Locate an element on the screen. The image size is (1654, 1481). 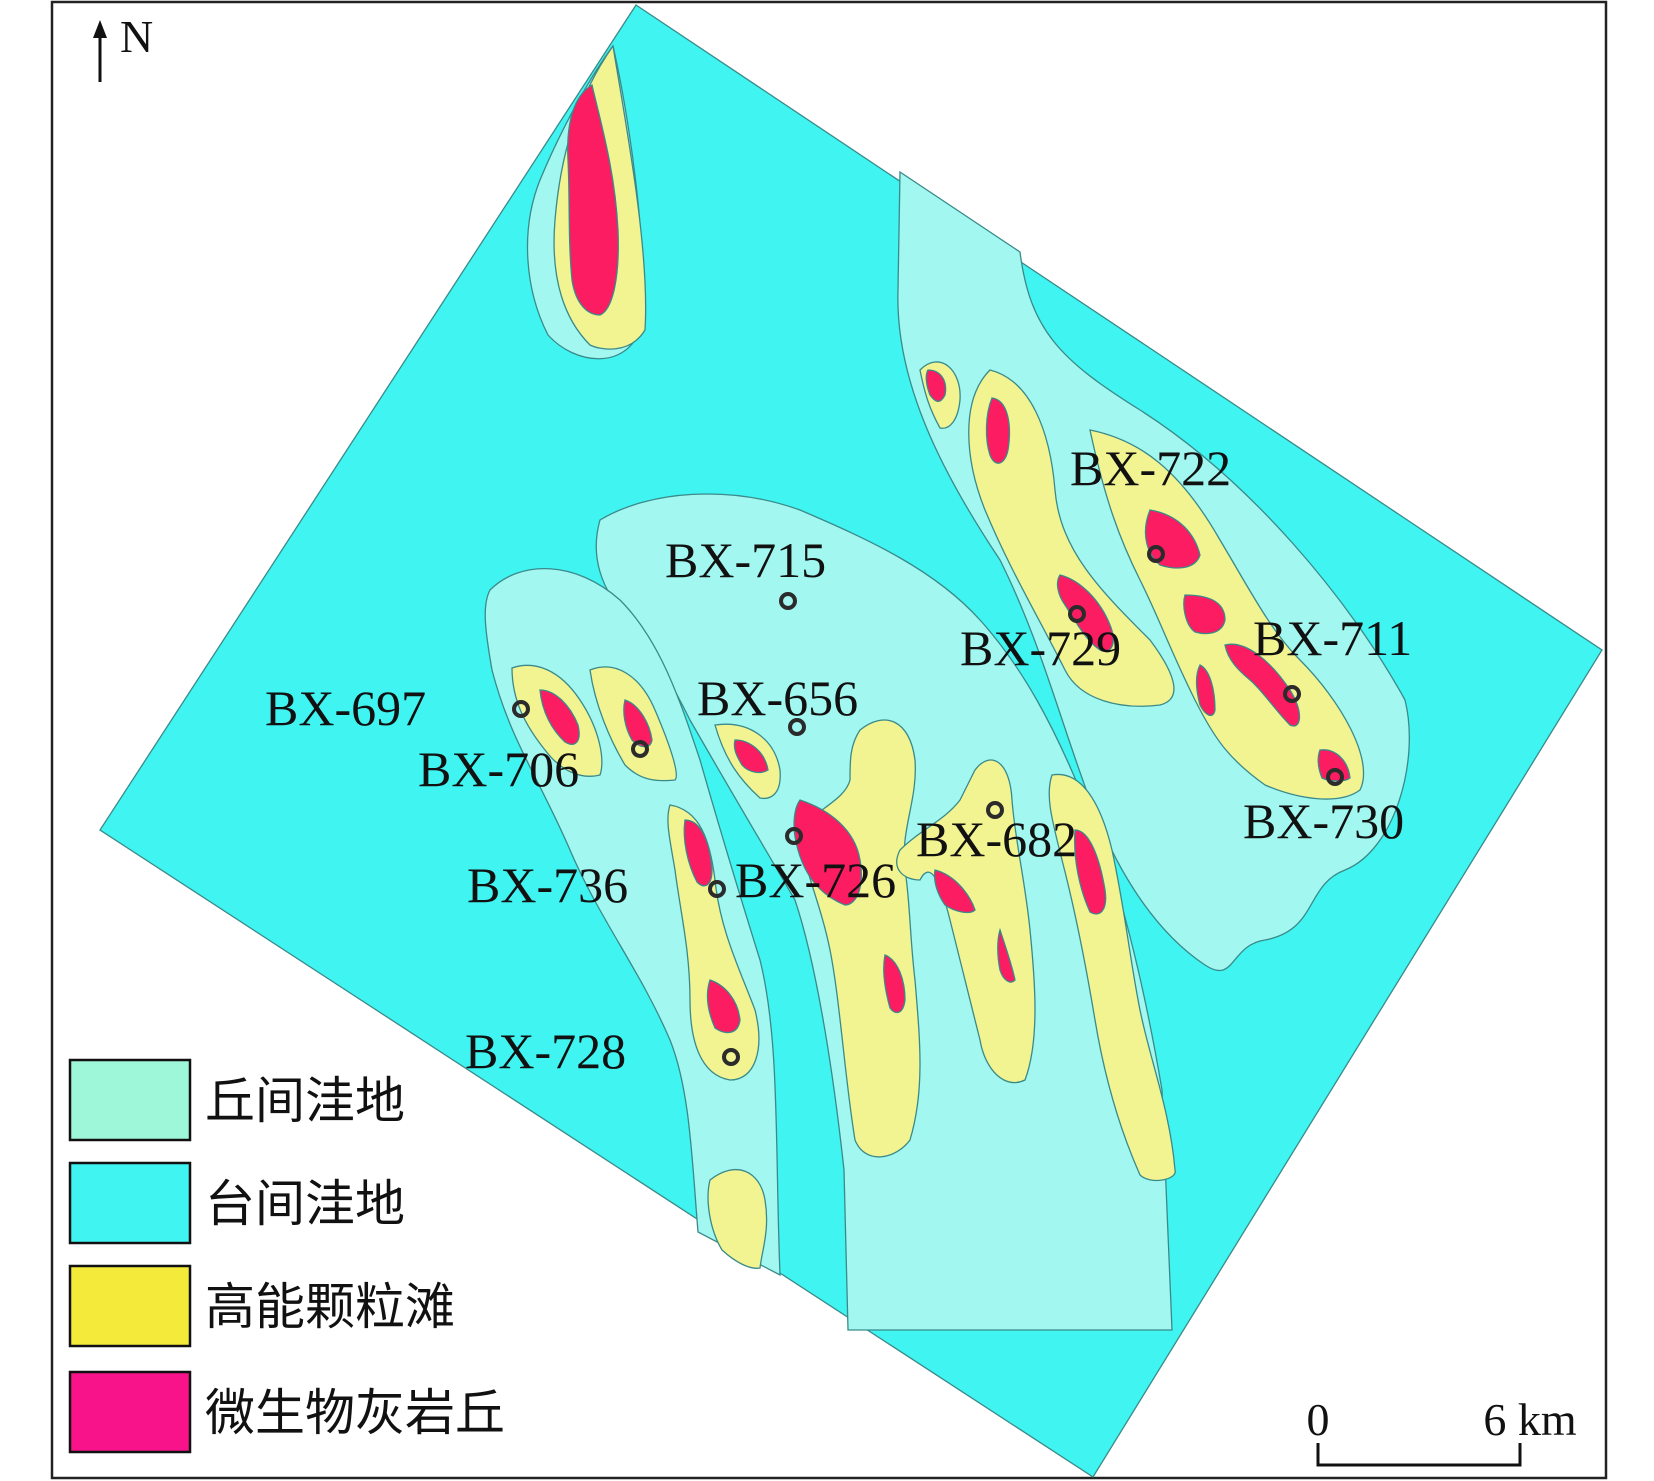
legend-label: 微生物灰岩丘 is located at coordinates (355, 1413).